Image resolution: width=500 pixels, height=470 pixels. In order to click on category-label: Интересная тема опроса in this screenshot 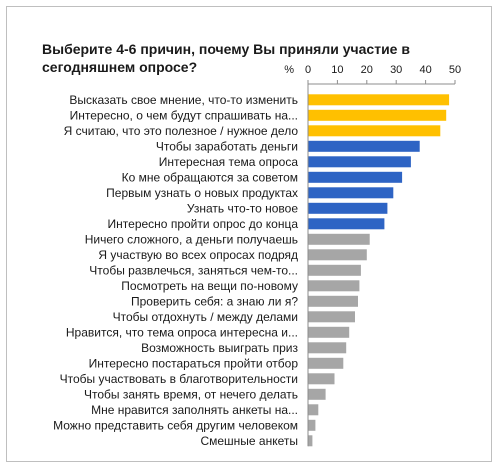, I will do `click(229, 162)`.